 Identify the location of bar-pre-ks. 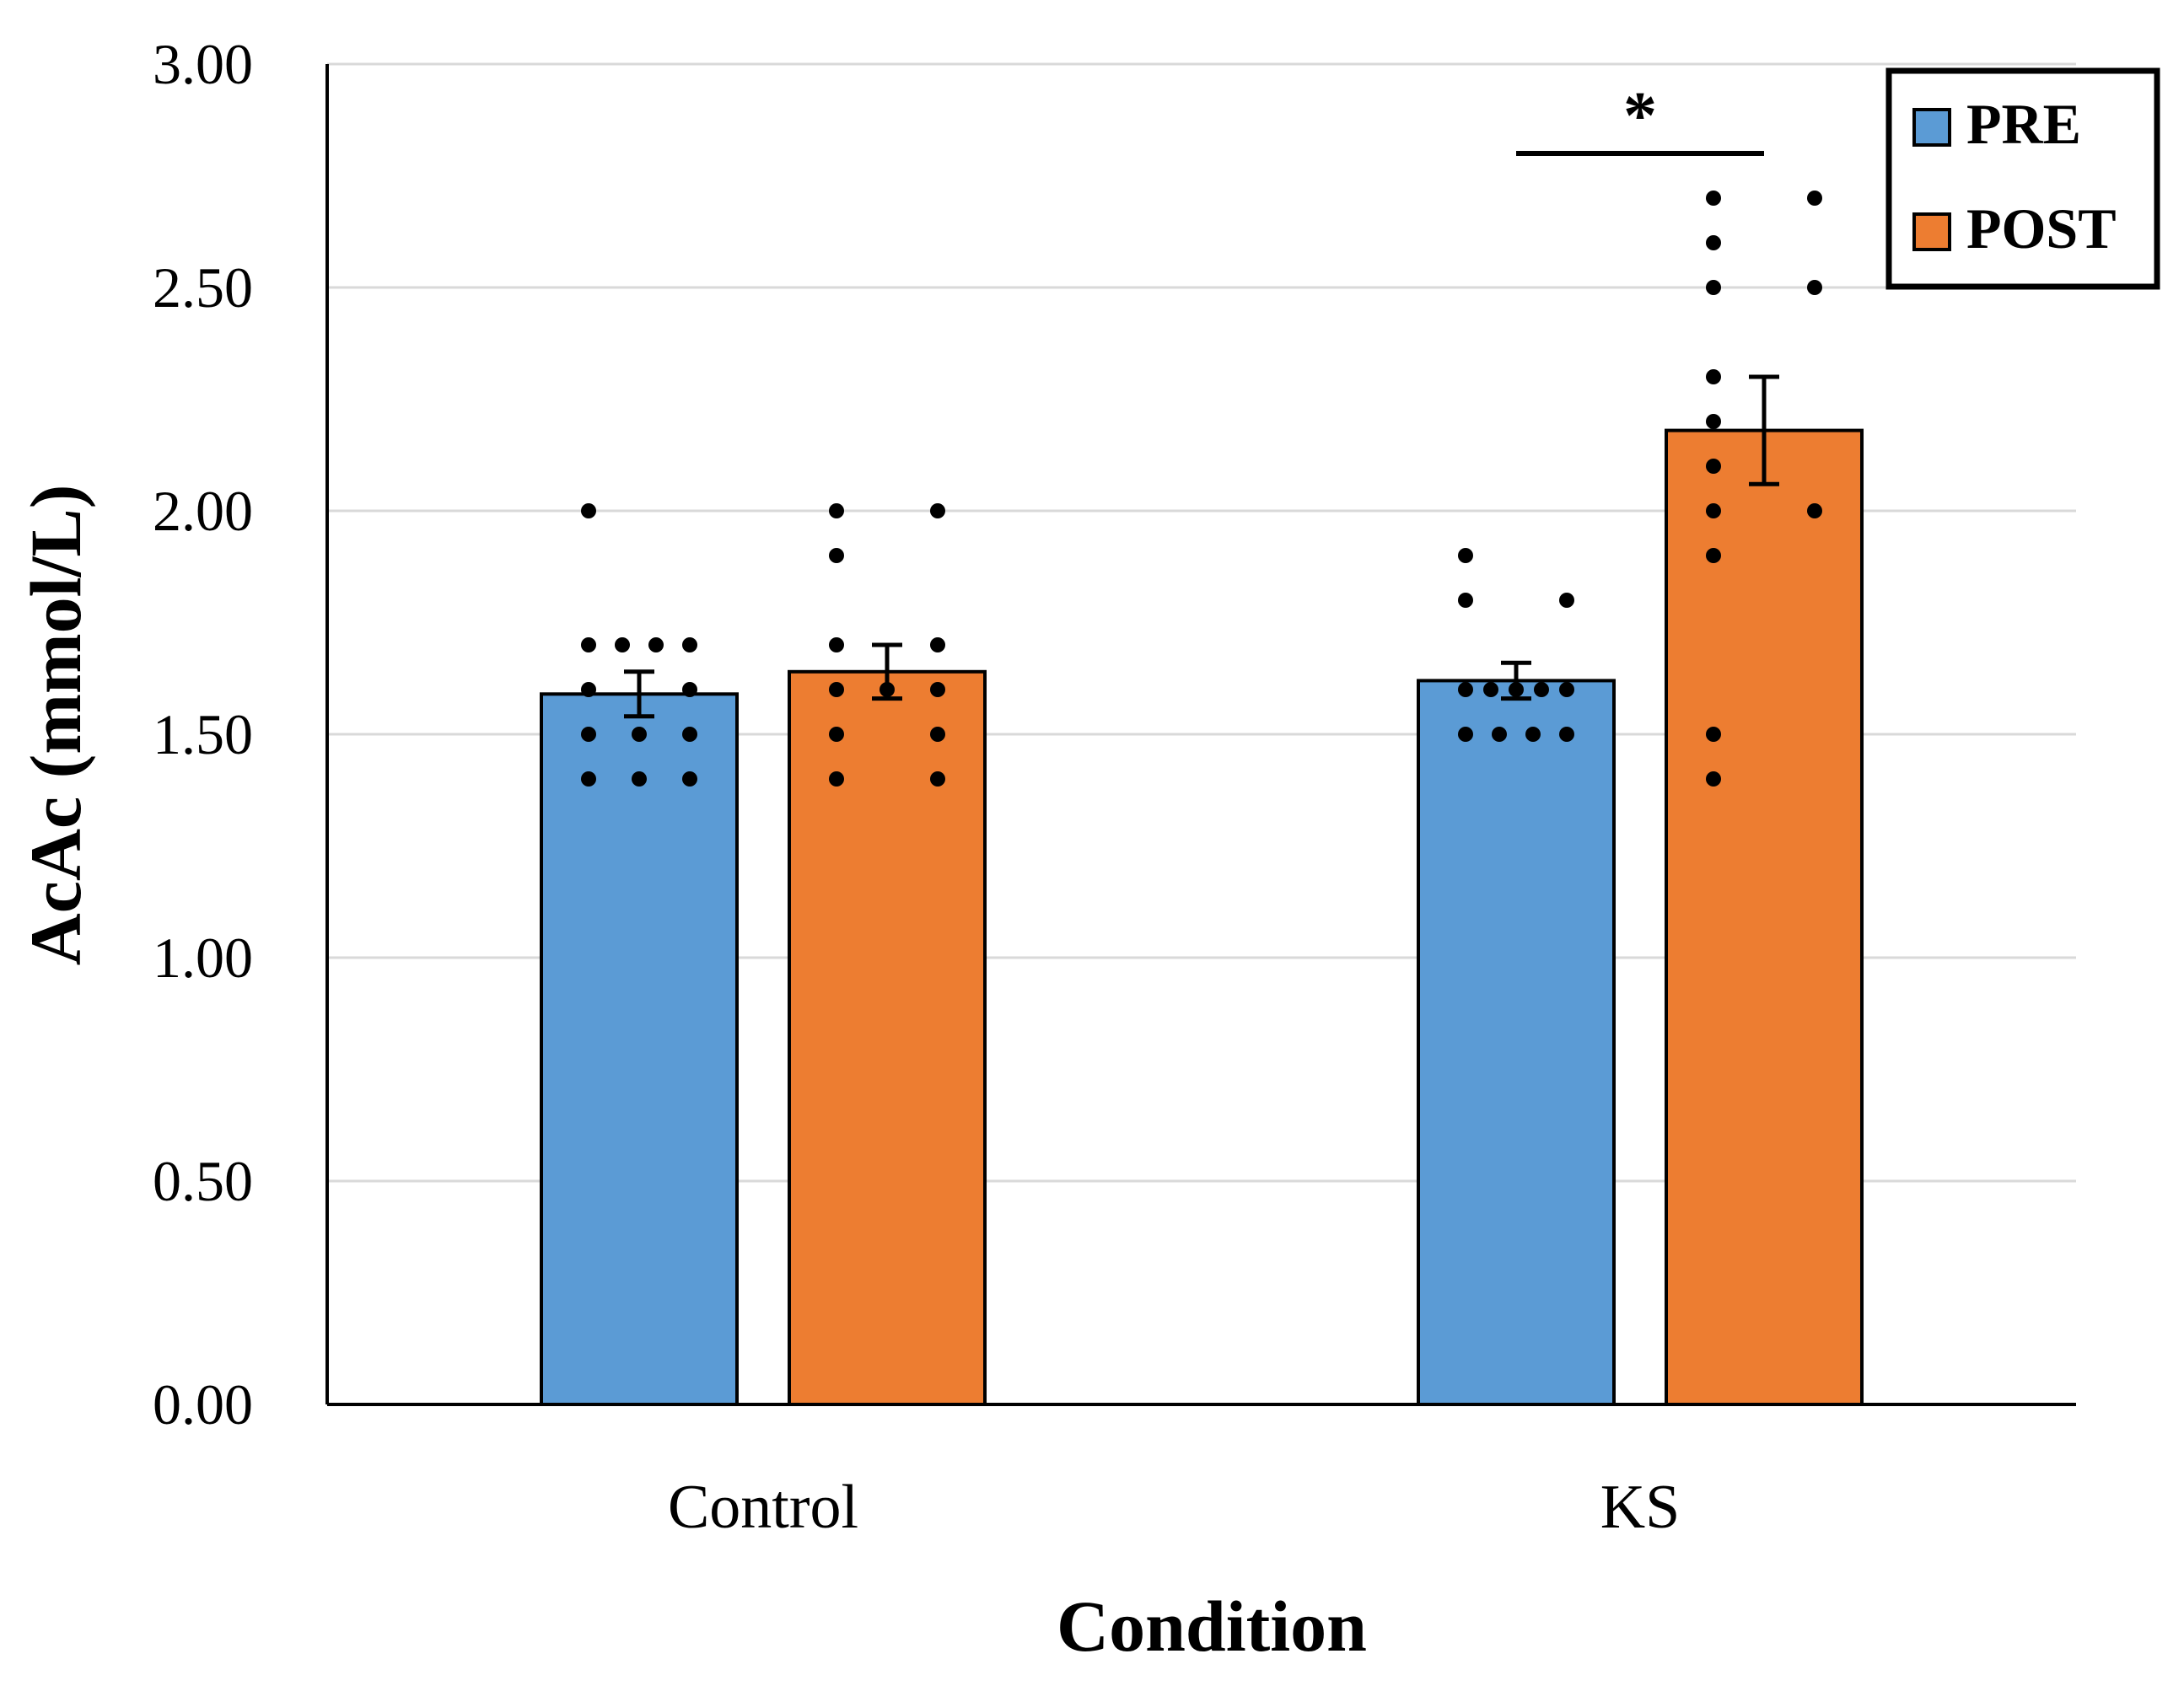
(1516, 1042).